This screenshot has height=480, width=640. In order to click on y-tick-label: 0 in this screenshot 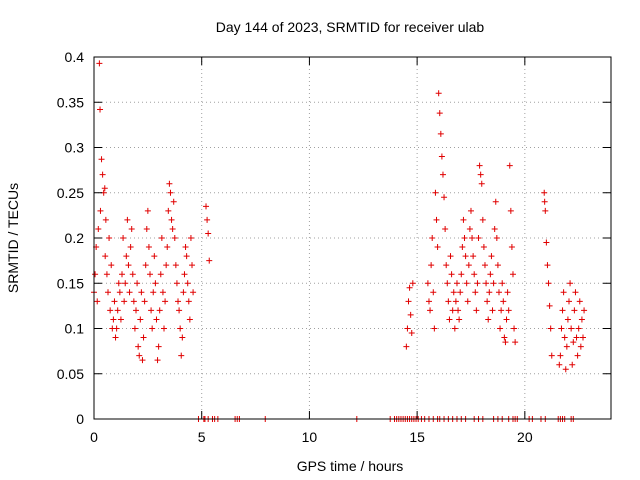, I will do `click(80, 419)`.